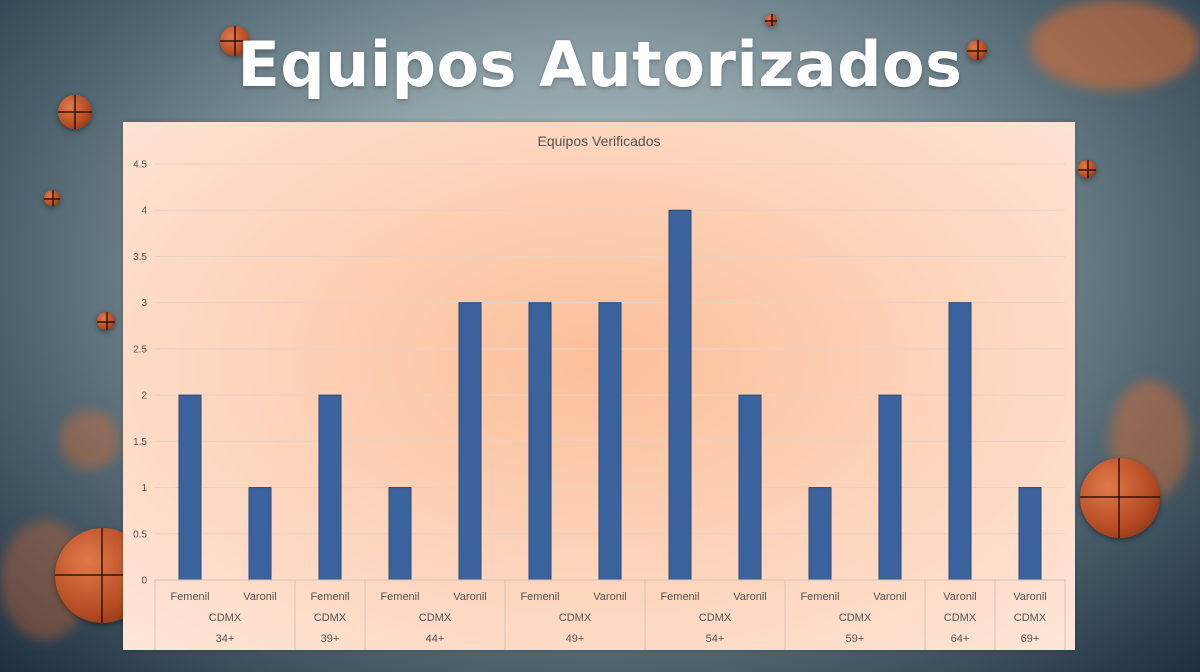 The height and width of the screenshot is (672, 1200). What do you see at coordinates (600, 64) in the screenshot?
I see `page-title: Equipos Autorizados` at bounding box center [600, 64].